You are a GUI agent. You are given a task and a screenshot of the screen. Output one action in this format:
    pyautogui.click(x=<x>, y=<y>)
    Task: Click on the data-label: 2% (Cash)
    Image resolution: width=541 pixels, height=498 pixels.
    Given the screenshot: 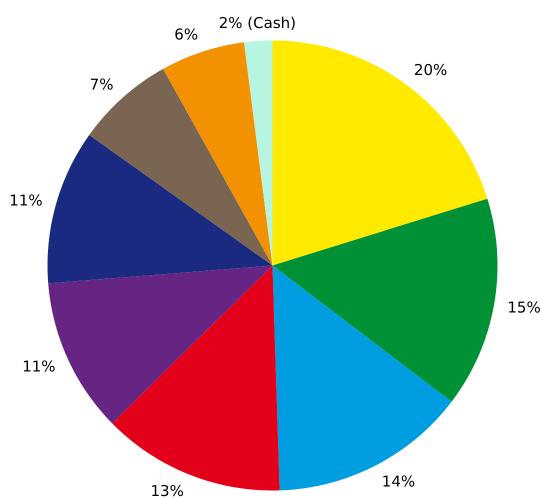 What is the action you would take?
    pyautogui.click(x=257, y=23)
    